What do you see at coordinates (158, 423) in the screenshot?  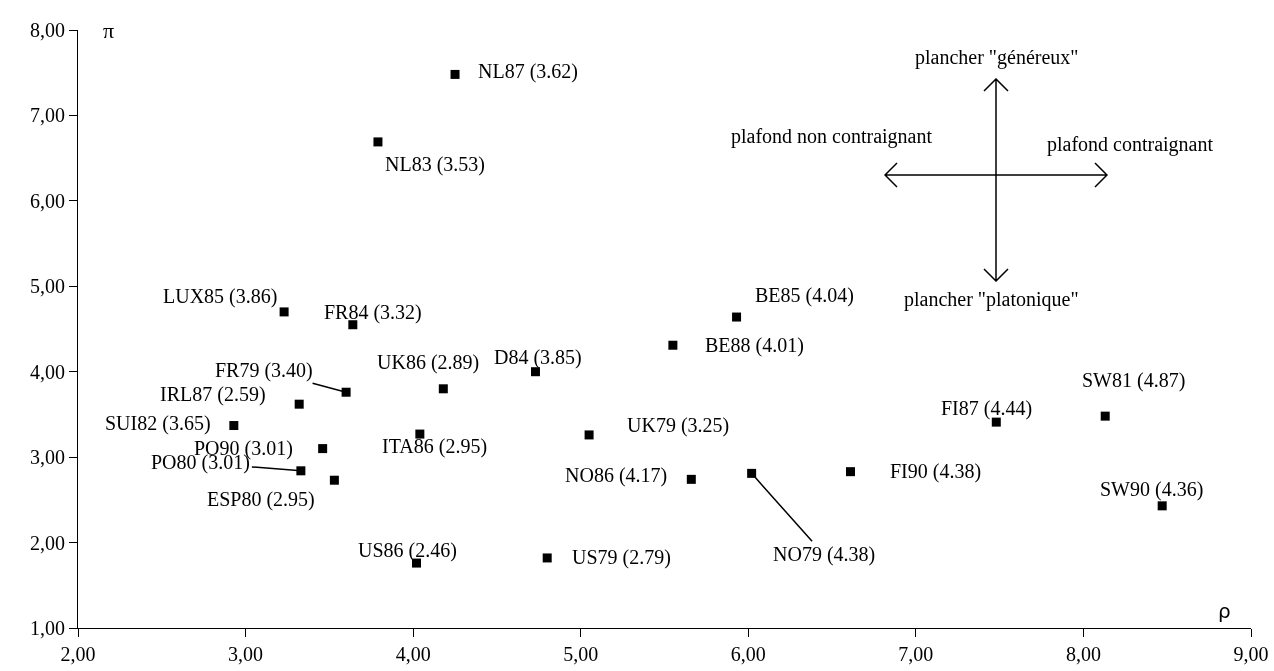 I see `annotation: SUI82 (3.65)` at bounding box center [158, 423].